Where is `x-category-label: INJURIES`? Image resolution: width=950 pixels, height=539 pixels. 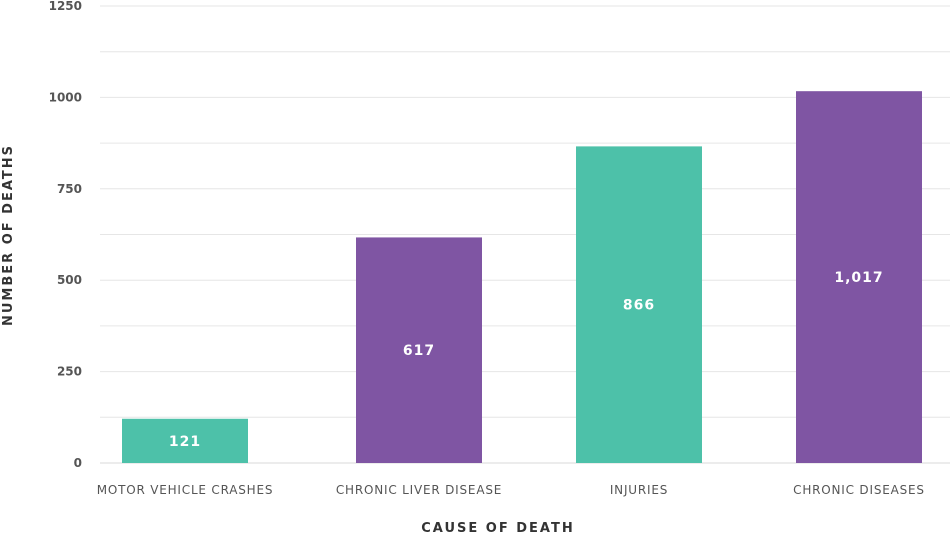
x-category-label: INJURIES is located at coordinates (639, 490).